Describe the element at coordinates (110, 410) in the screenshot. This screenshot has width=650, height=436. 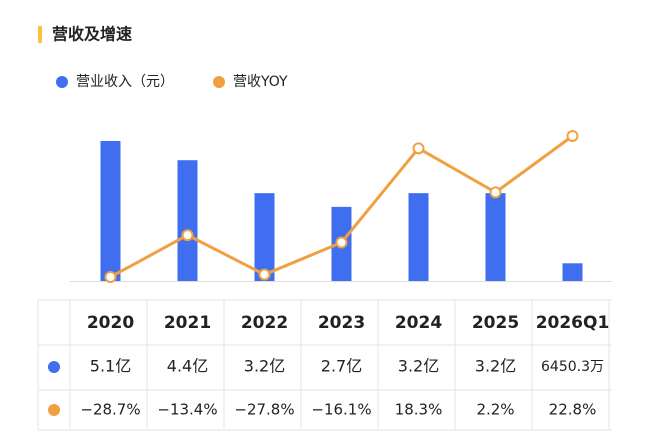
I see `cell: −28.7%` at that location.